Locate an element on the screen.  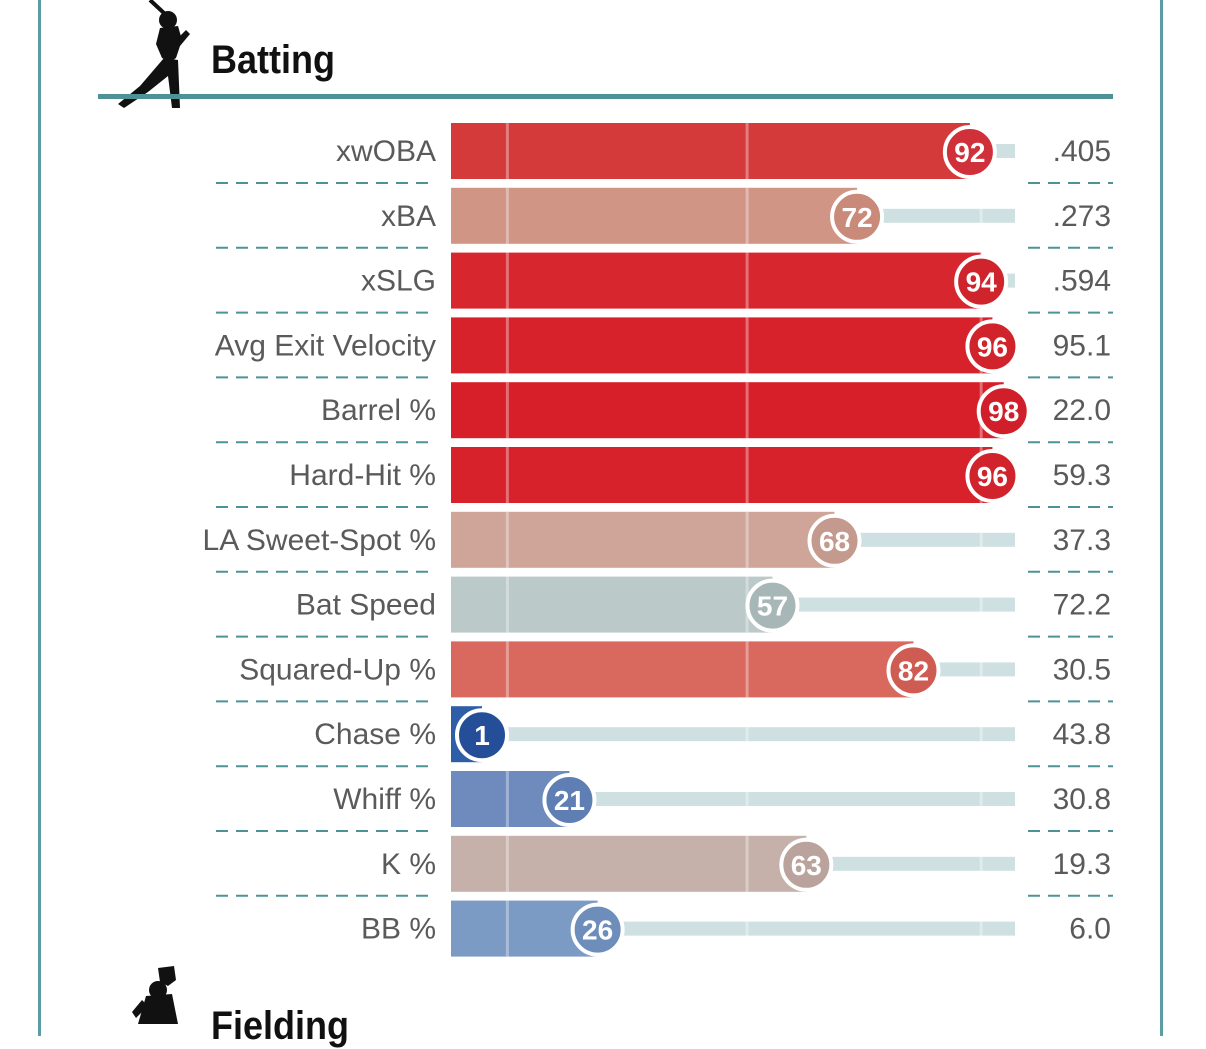
metric-label-bat-speed: Bat Speed is located at coordinates (366, 605).